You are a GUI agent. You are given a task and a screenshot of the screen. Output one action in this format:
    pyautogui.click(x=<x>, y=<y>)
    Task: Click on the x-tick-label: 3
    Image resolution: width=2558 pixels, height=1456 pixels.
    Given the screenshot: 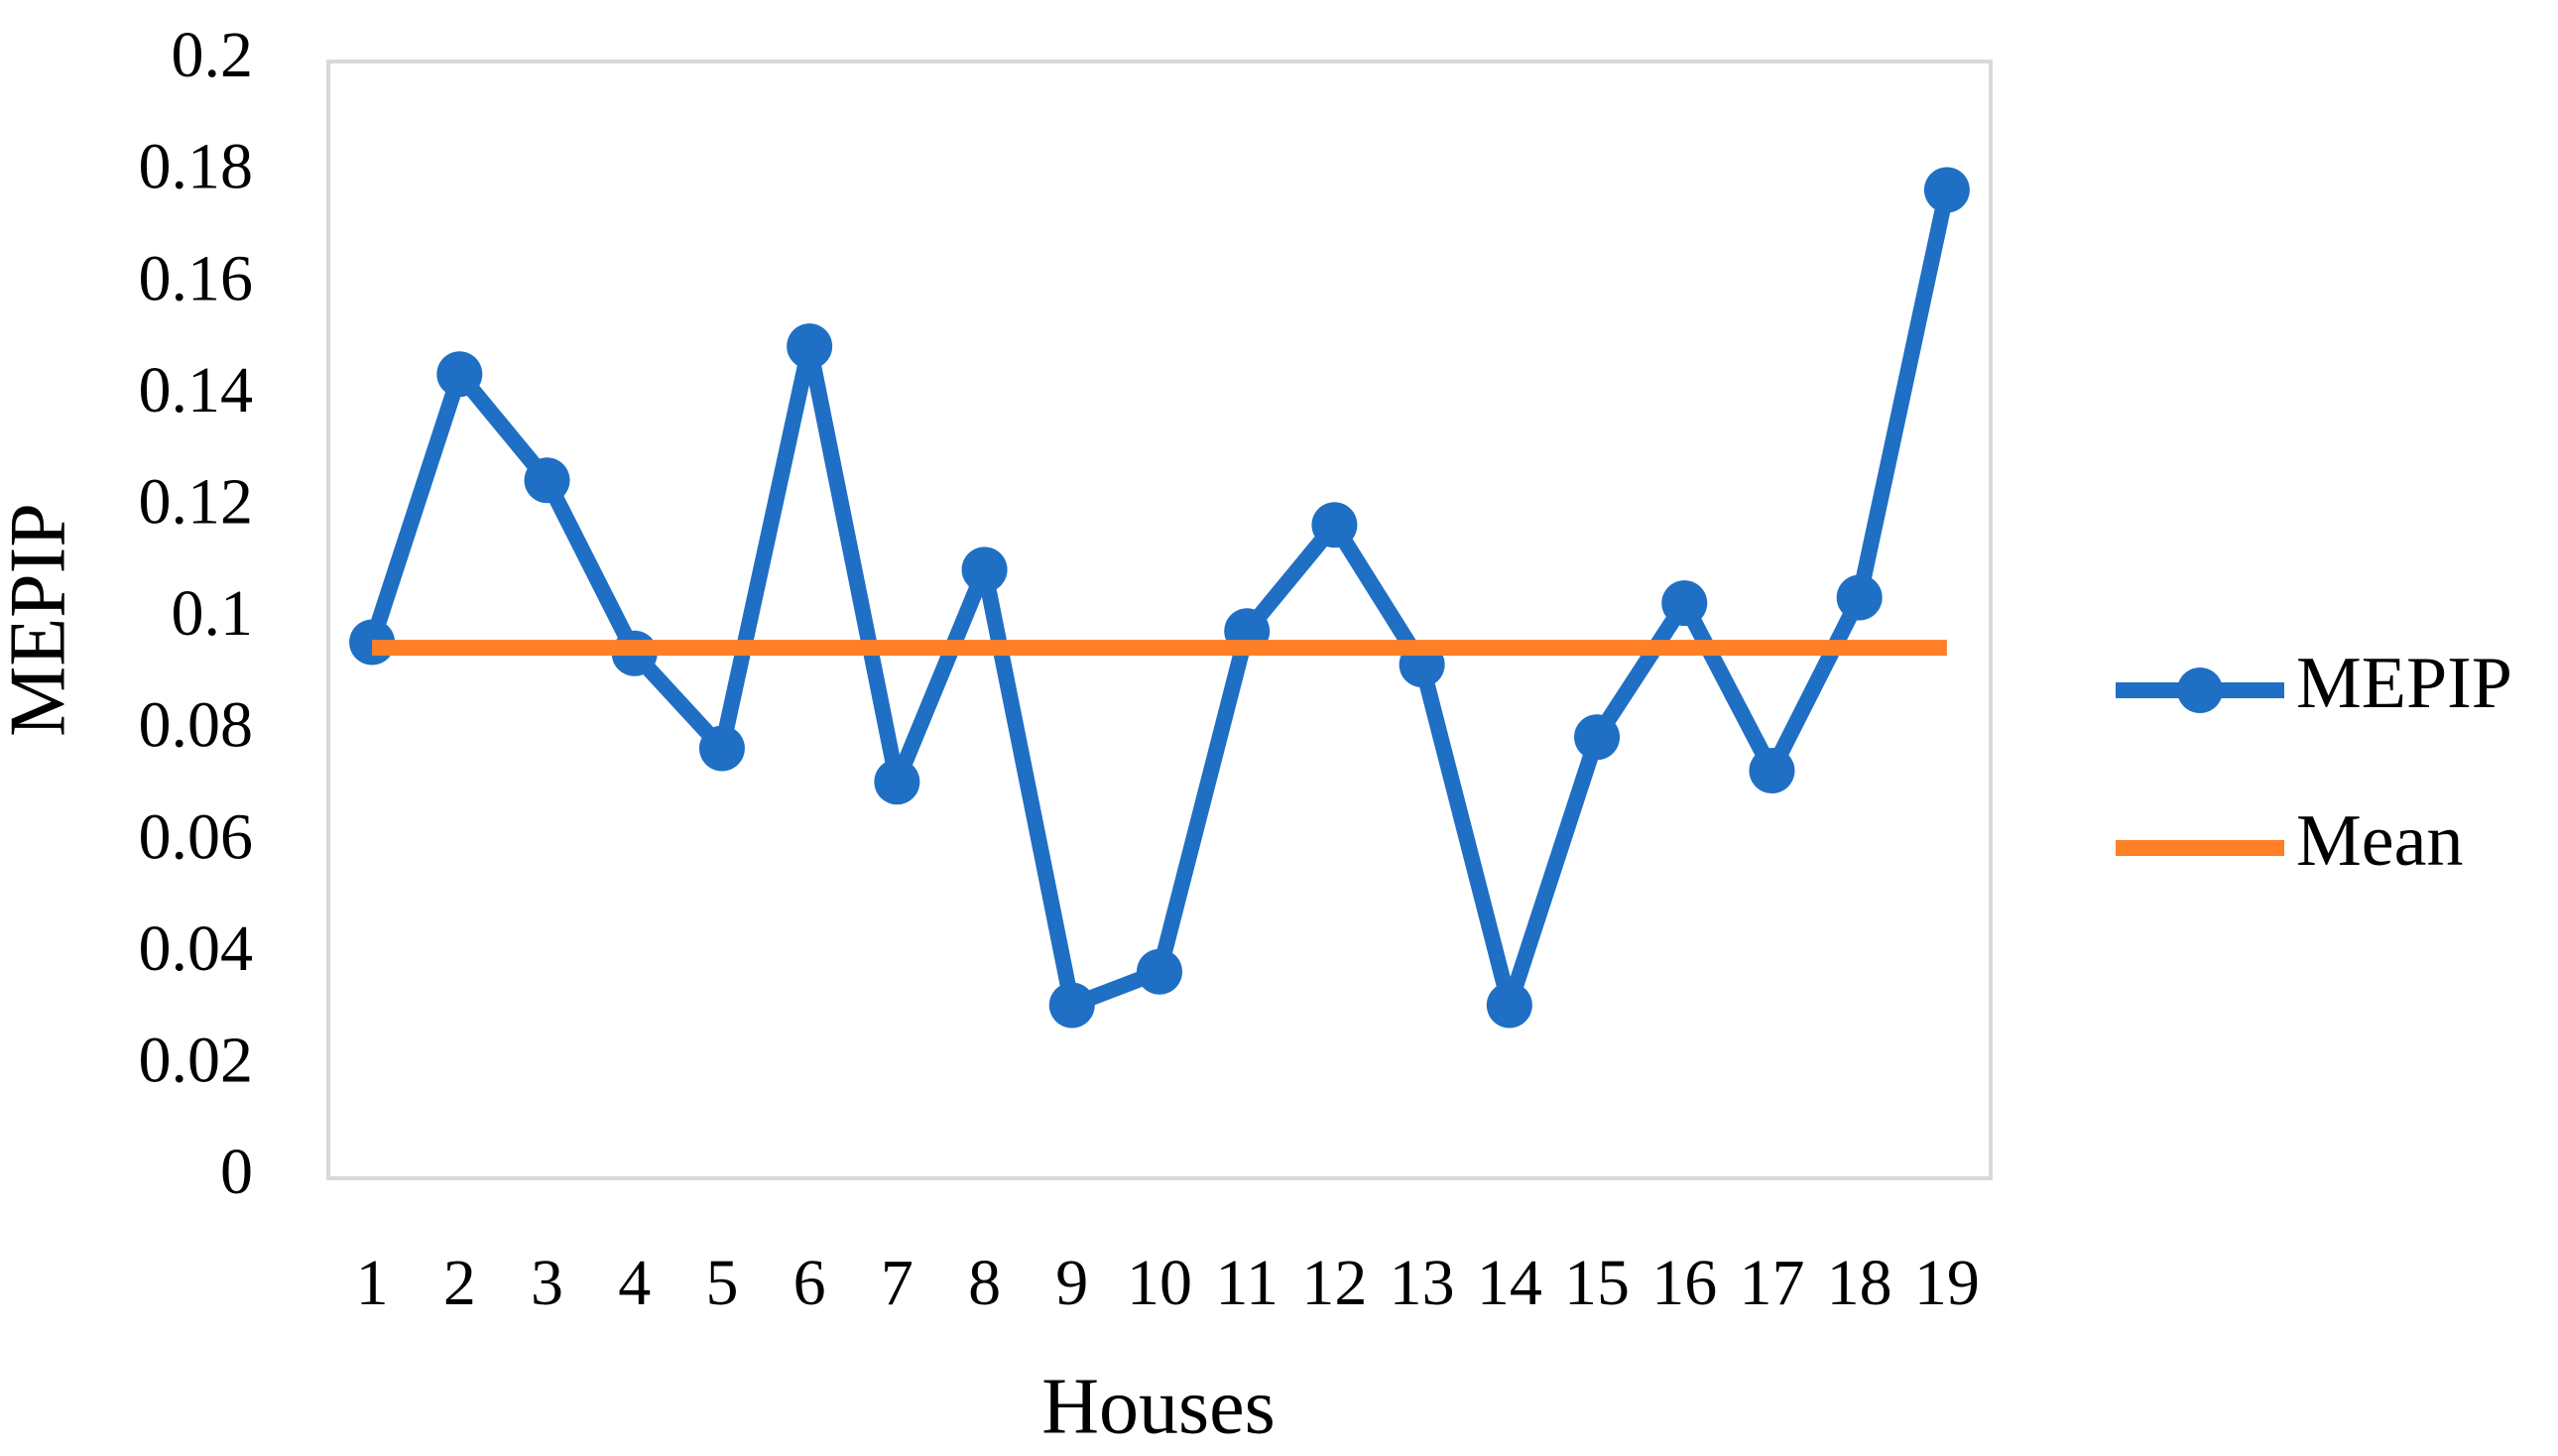 What is the action you would take?
    pyautogui.click(x=547, y=1283)
    